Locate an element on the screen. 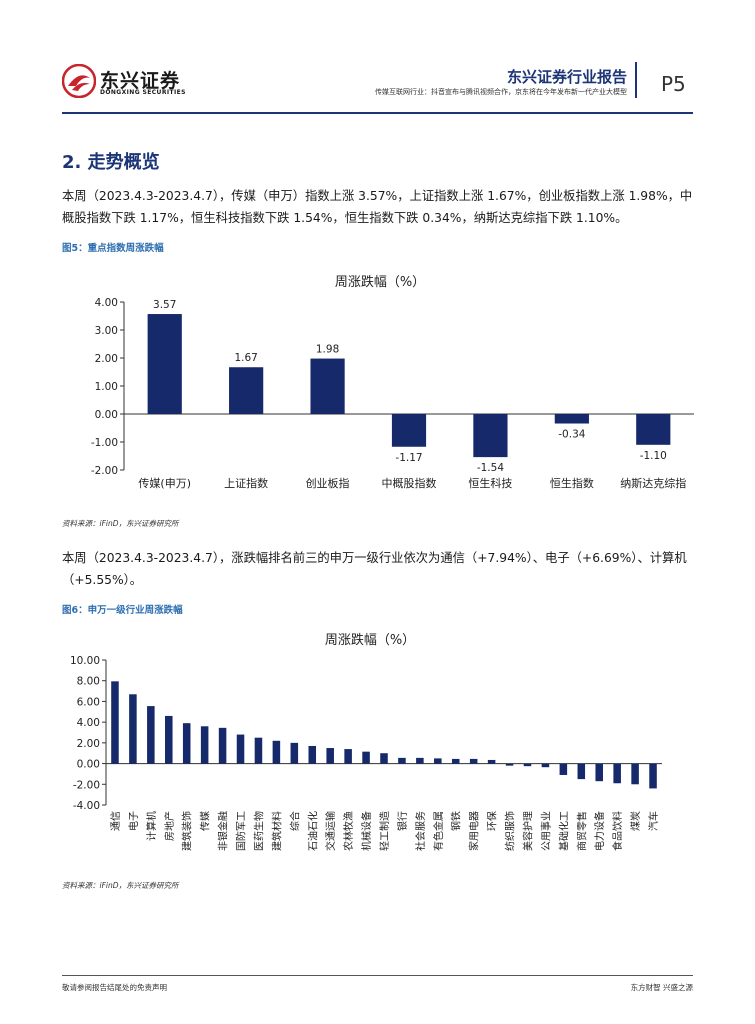  x-tick-label: 建筑装饰 is located at coordinates (187, 831).